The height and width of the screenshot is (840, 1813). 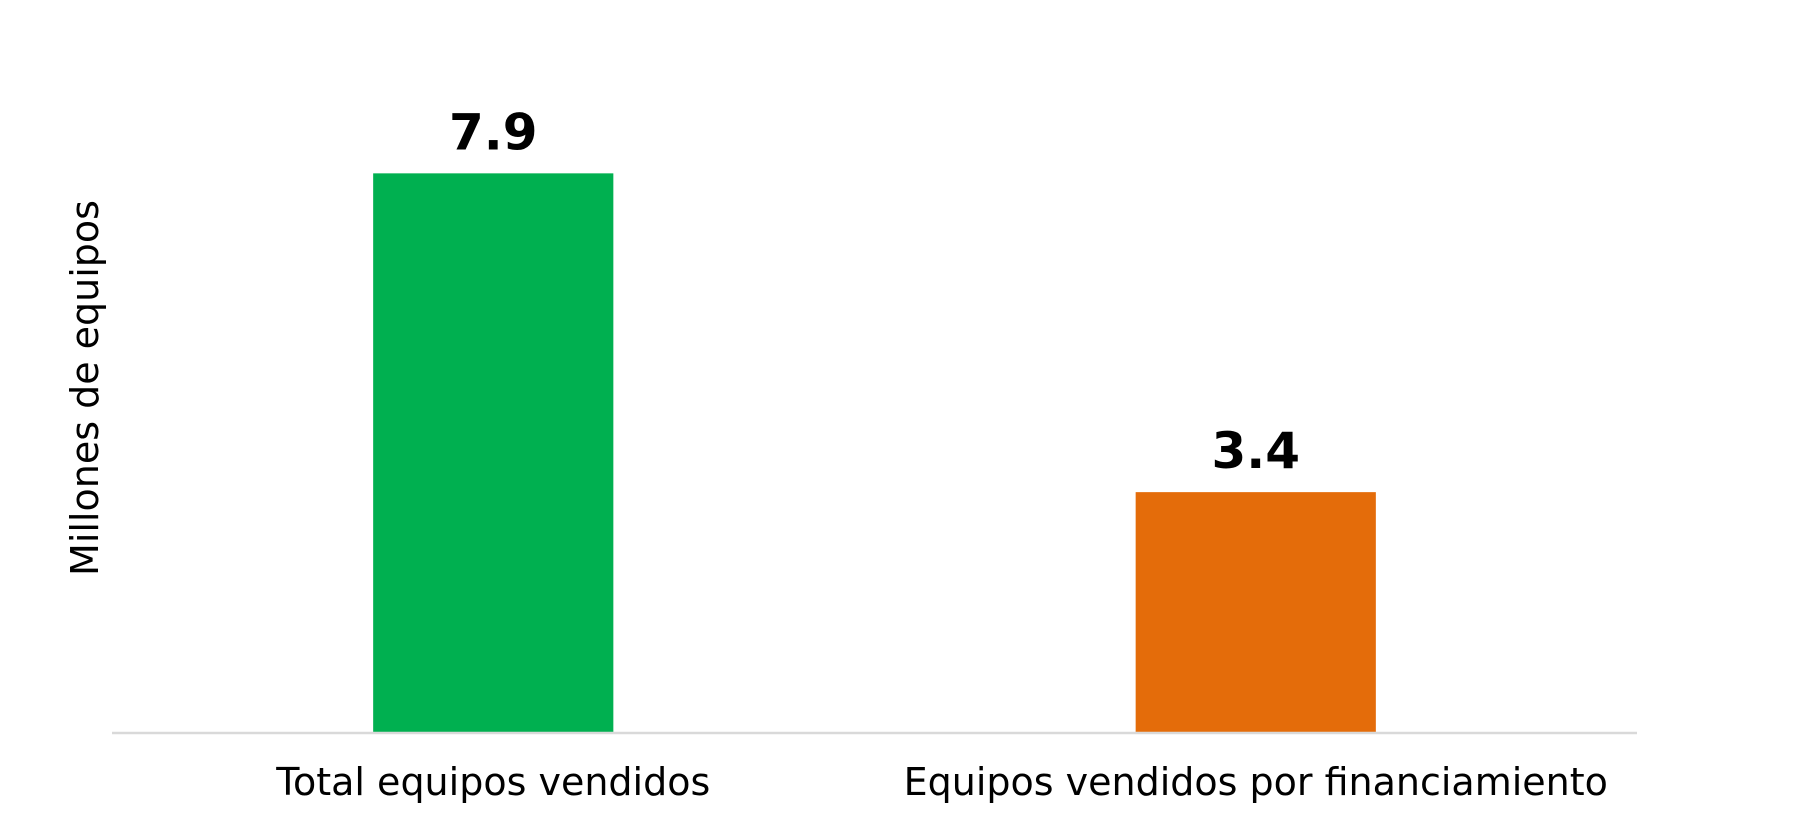 I want to click on category-label-2: Equipos vendidos por financiamiento, so click(x=1256, y=782).